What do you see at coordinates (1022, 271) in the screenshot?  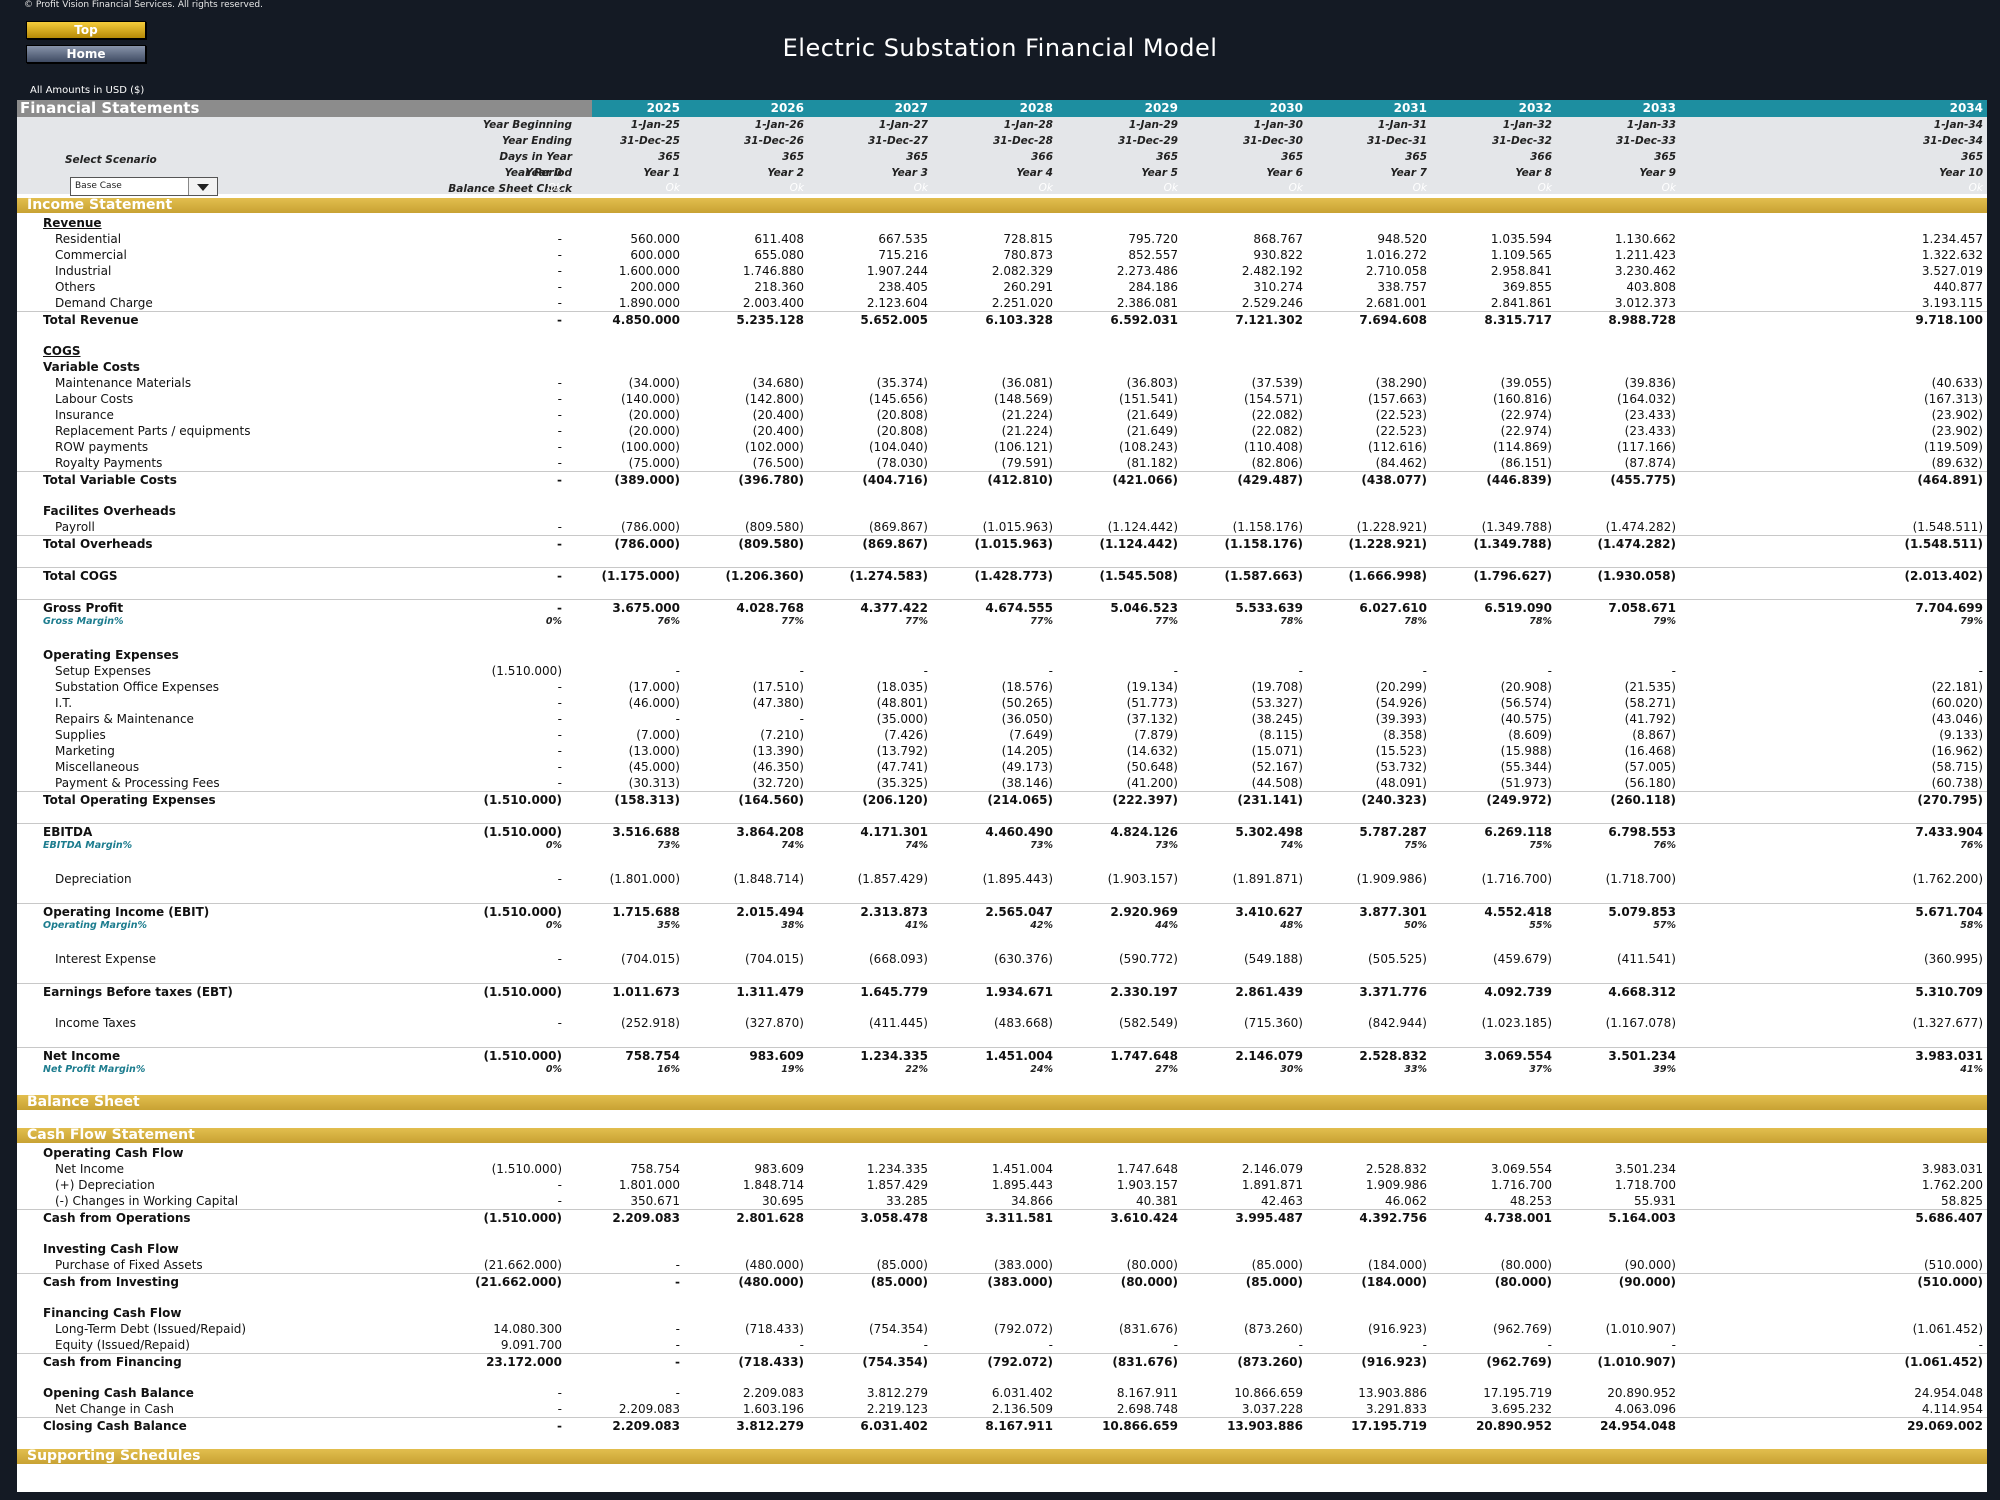 I see `cell-value: 2.082.329` at bounding box center [1022, 271].